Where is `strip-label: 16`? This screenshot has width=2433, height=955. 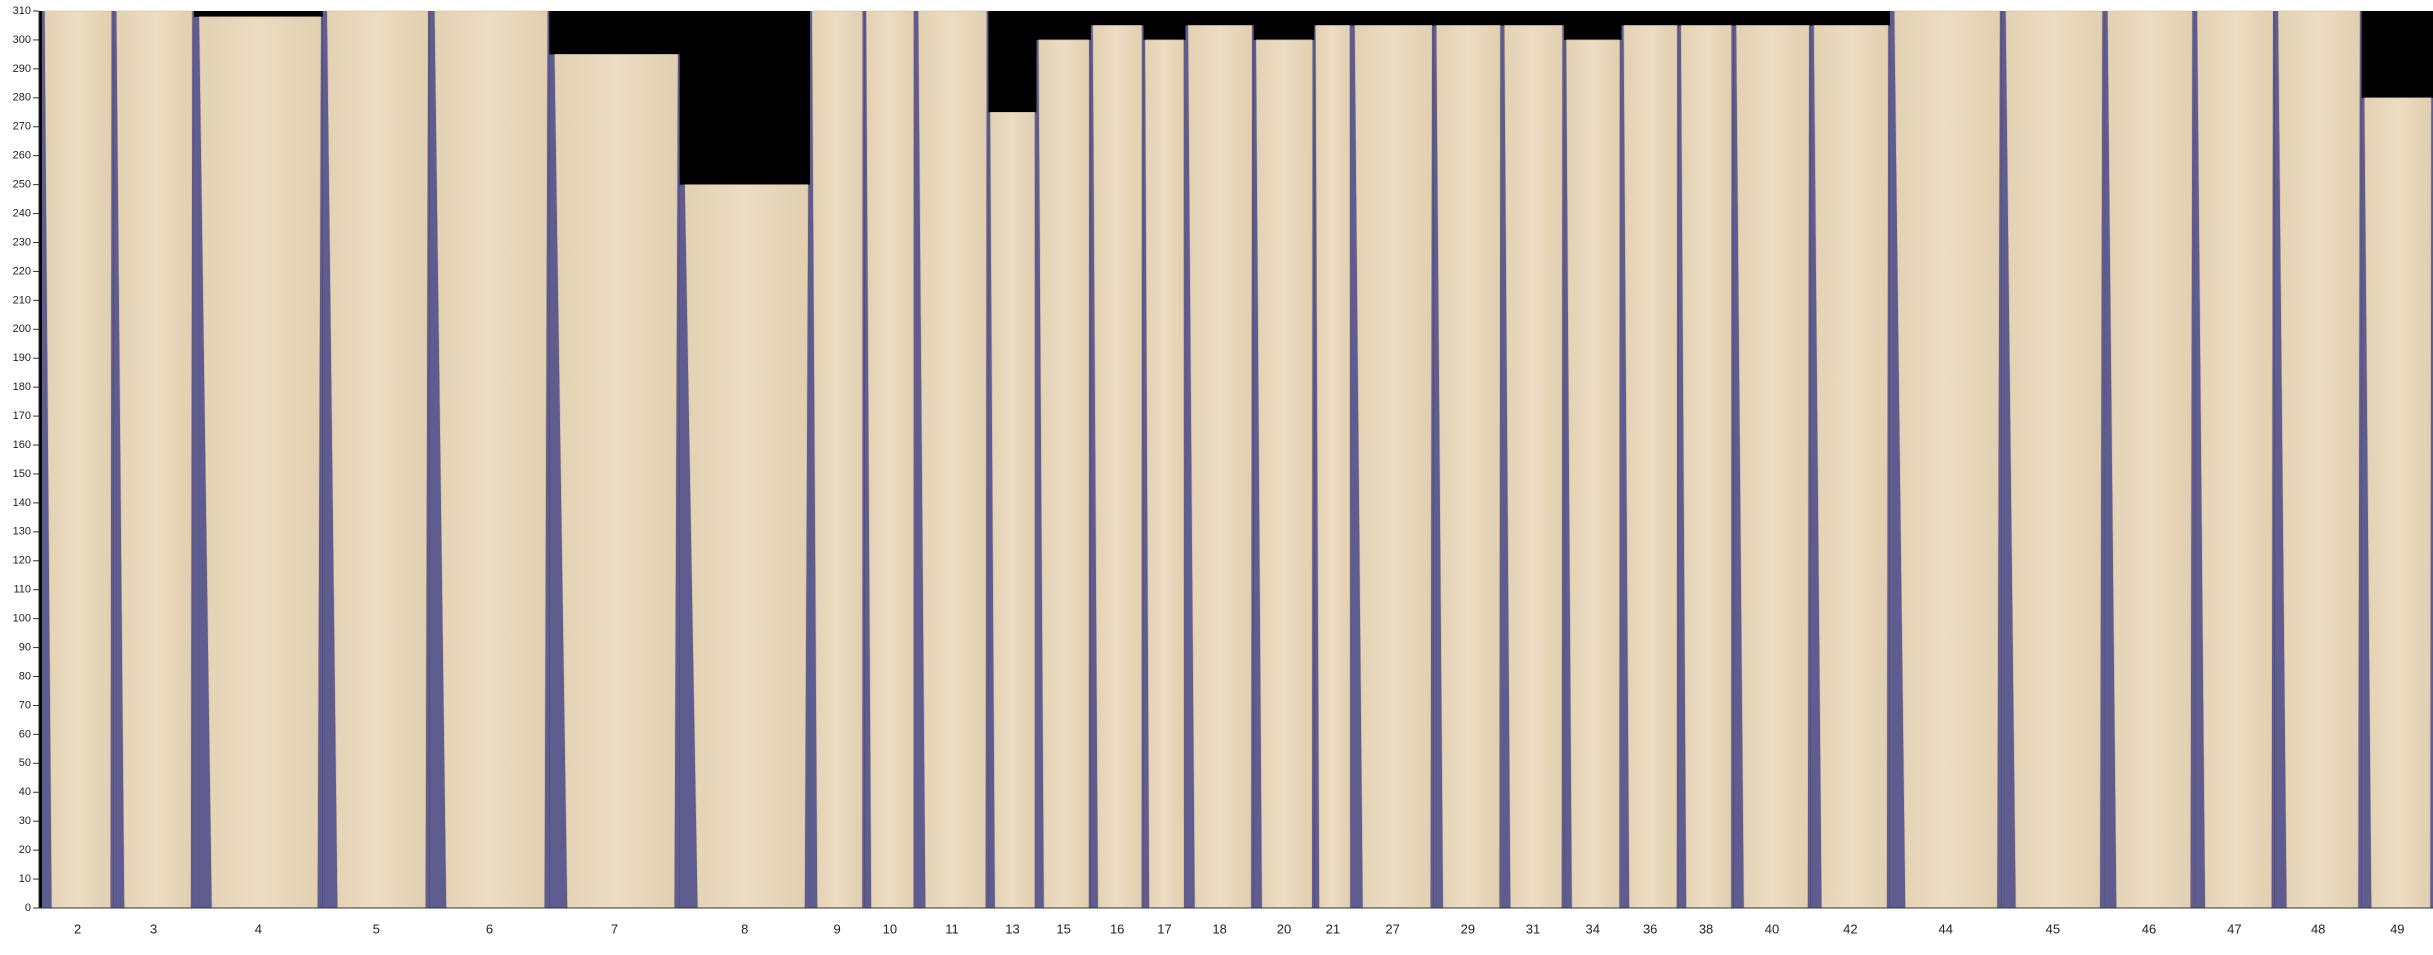 strip-label: 16 is located at coordinates (1117, 928).